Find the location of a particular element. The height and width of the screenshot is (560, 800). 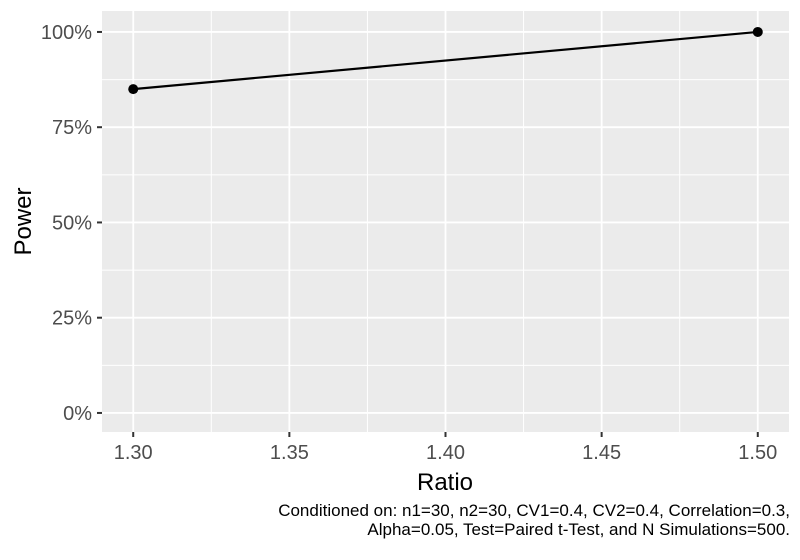

y-tick-label: 100% is located at coordinates (66, 33).